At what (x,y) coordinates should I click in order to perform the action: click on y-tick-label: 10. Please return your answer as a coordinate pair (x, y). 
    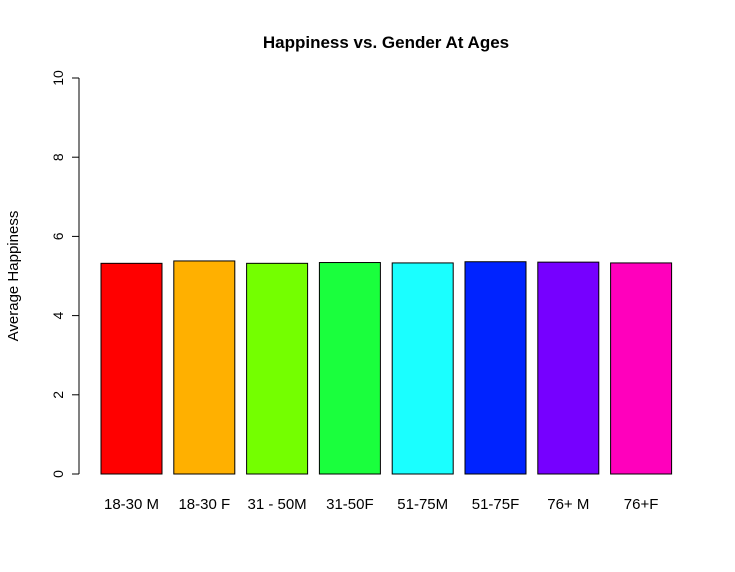
    Looking at the image, I should click on (58, 78).